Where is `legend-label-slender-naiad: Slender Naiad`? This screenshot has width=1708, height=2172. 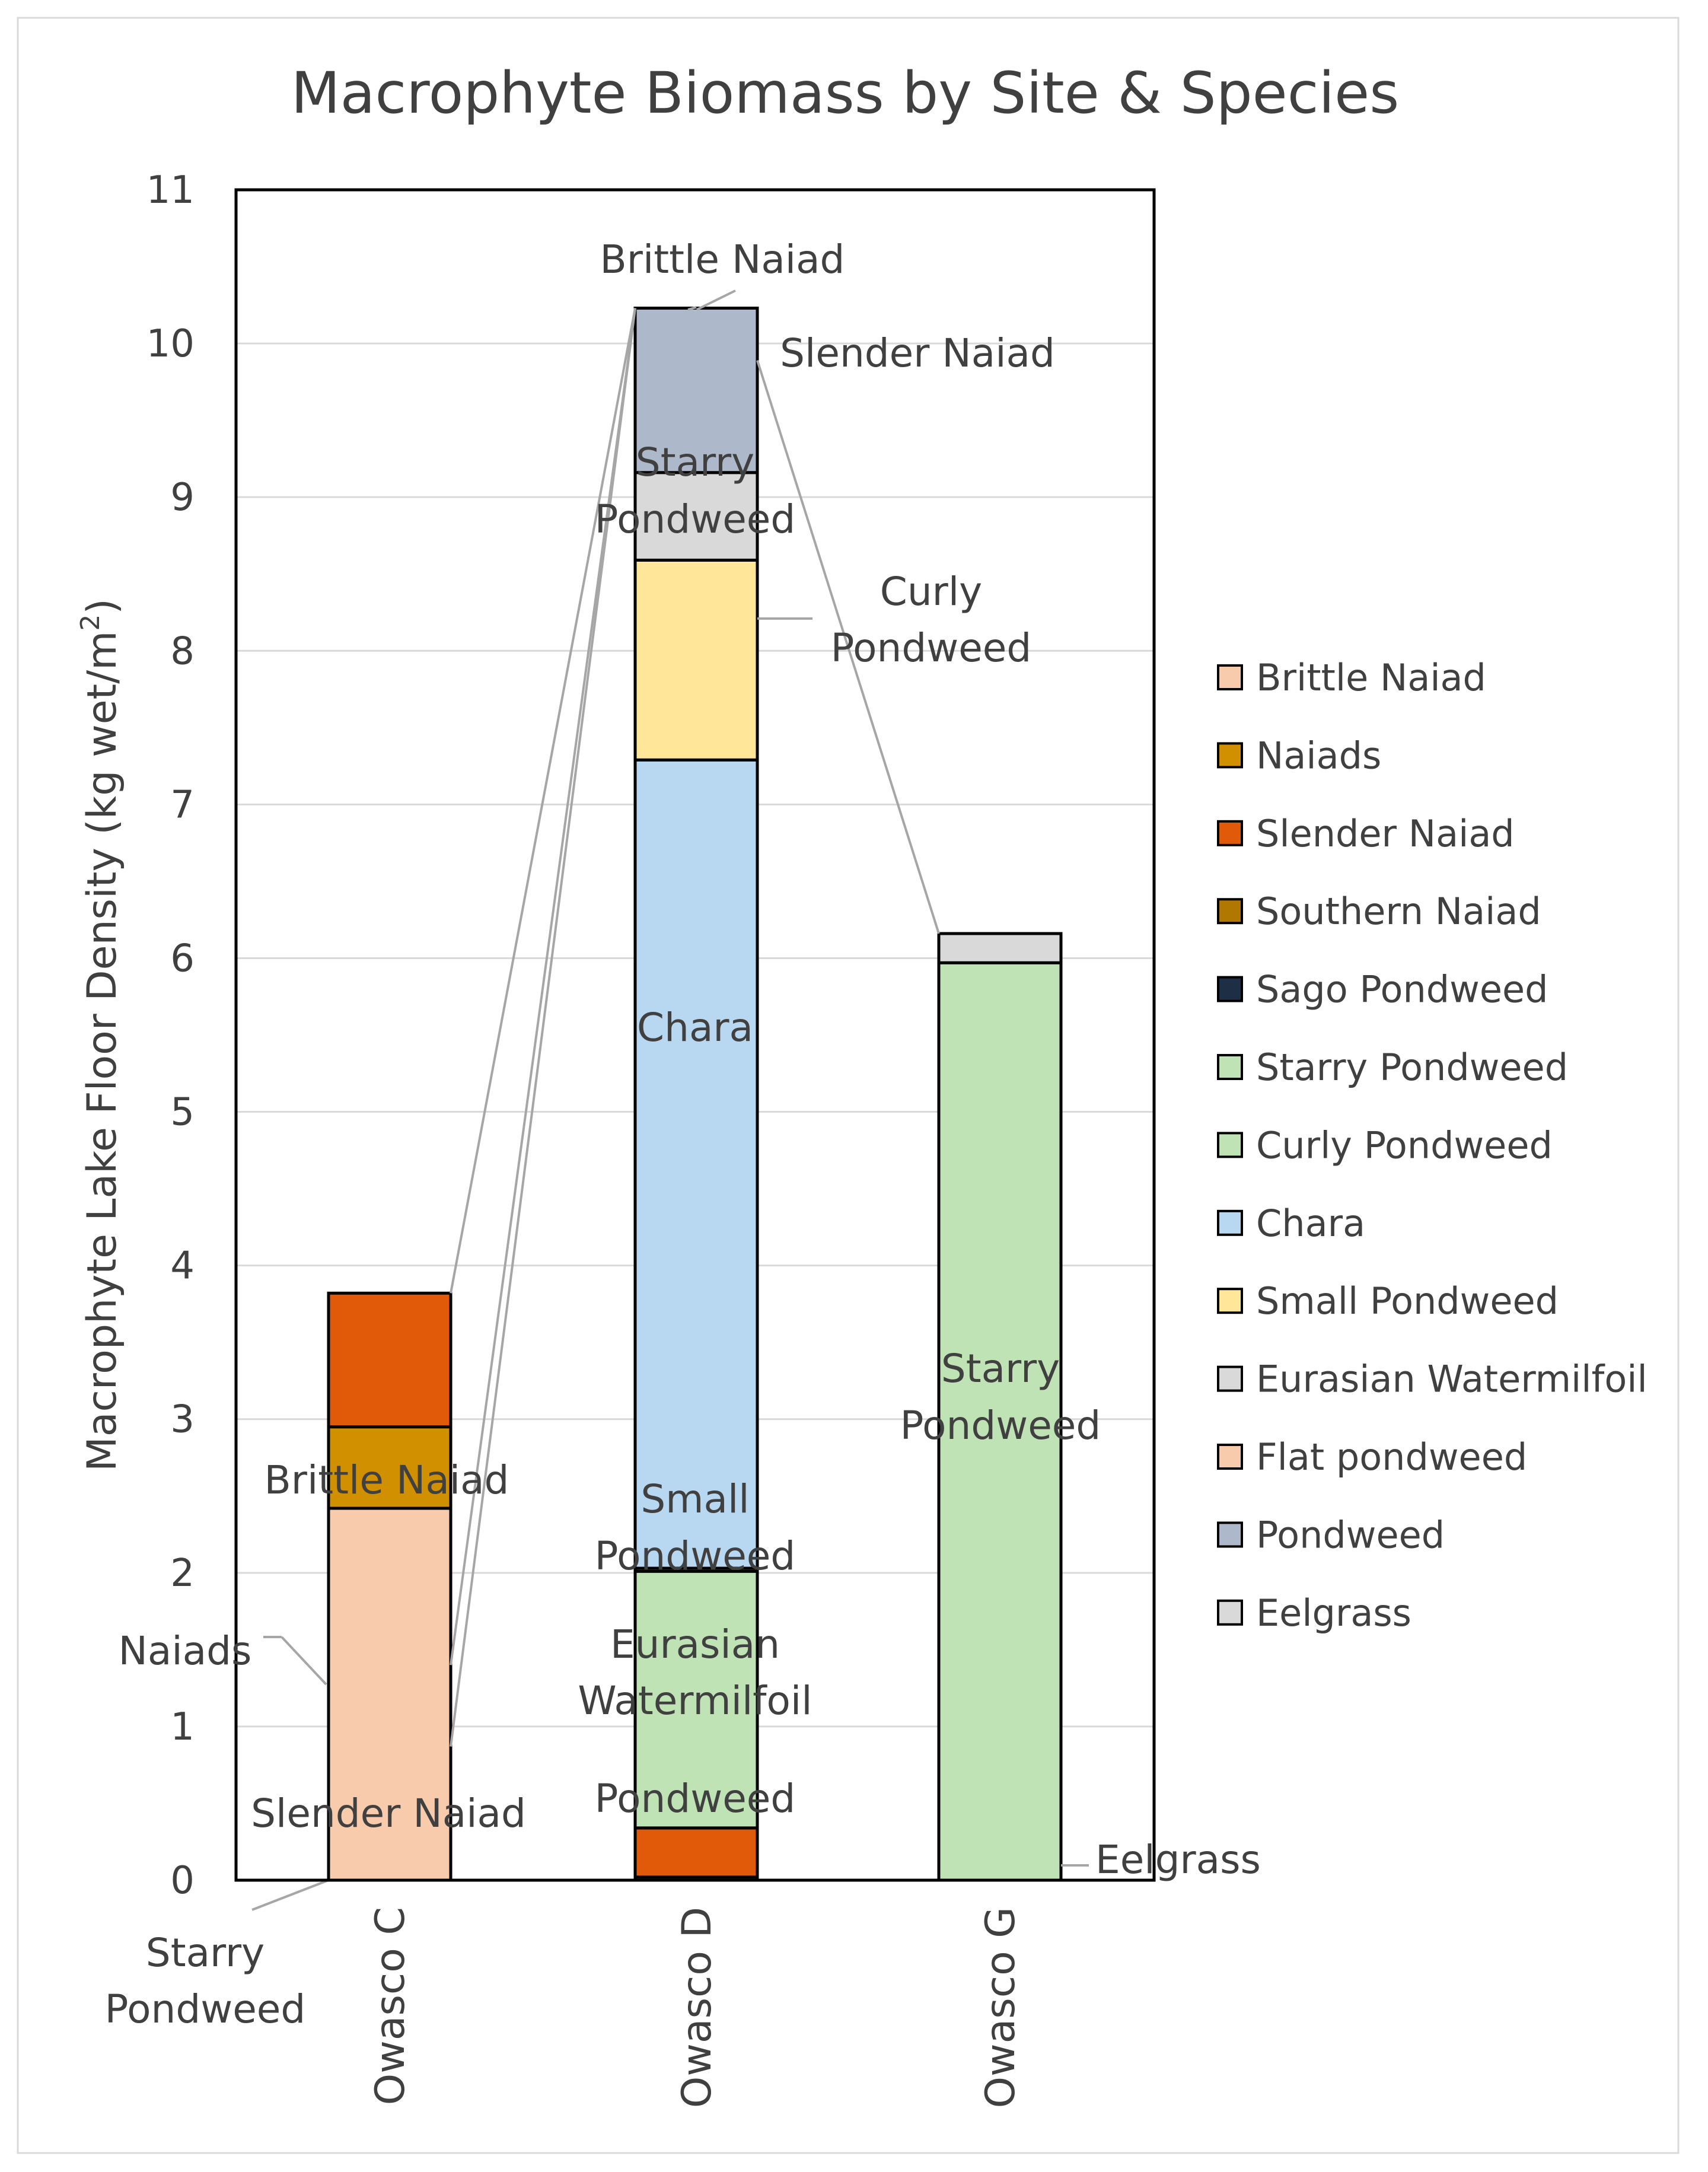
legend-label-slender-naiad: Slender Naiad is located at coordinates (1385, 833).